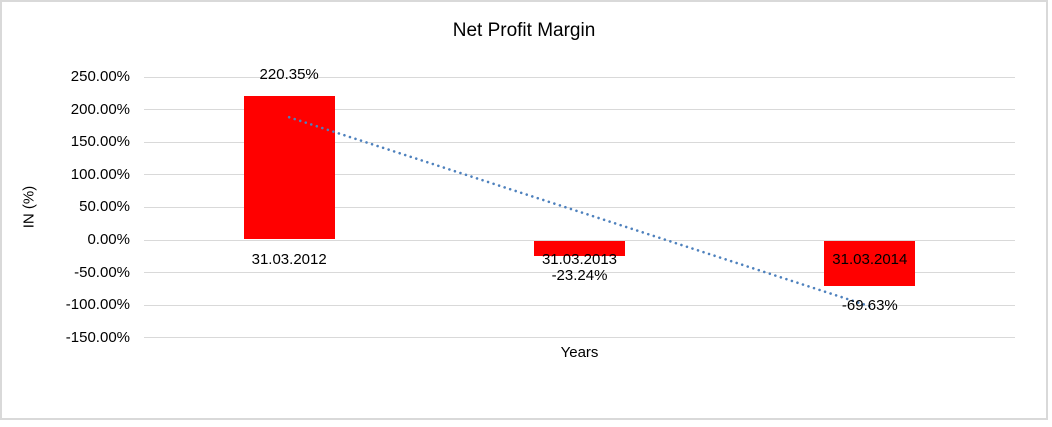  Describe the element at coordinates (289, 259) in the screenshot. I see `category-label: 31.03.2012` at that location.